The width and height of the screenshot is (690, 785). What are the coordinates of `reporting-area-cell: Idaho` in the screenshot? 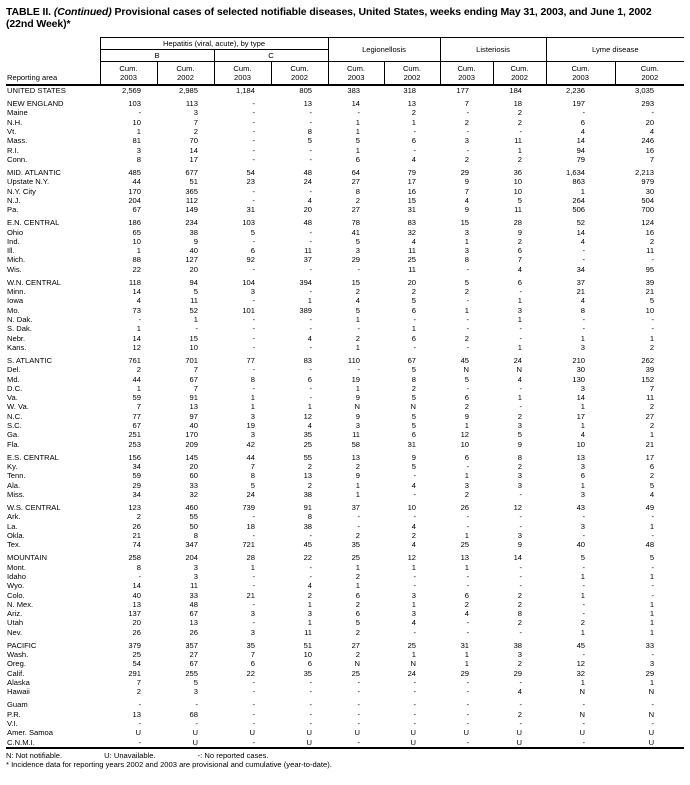 It's located at (17, 576).